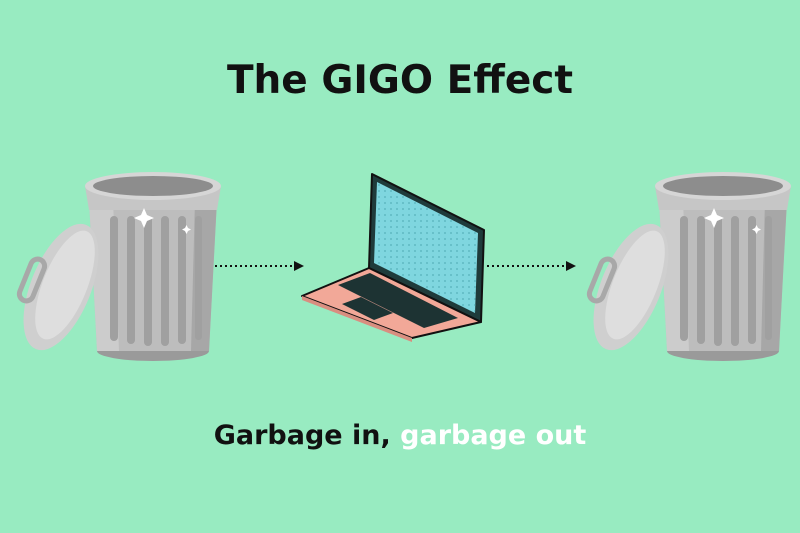 This screenshot has height=533, width=800. What do you see at coordinates (493, 435) in the screenshot?
I see `caption-part-out: garbage out` at bounding box center [493, 435].